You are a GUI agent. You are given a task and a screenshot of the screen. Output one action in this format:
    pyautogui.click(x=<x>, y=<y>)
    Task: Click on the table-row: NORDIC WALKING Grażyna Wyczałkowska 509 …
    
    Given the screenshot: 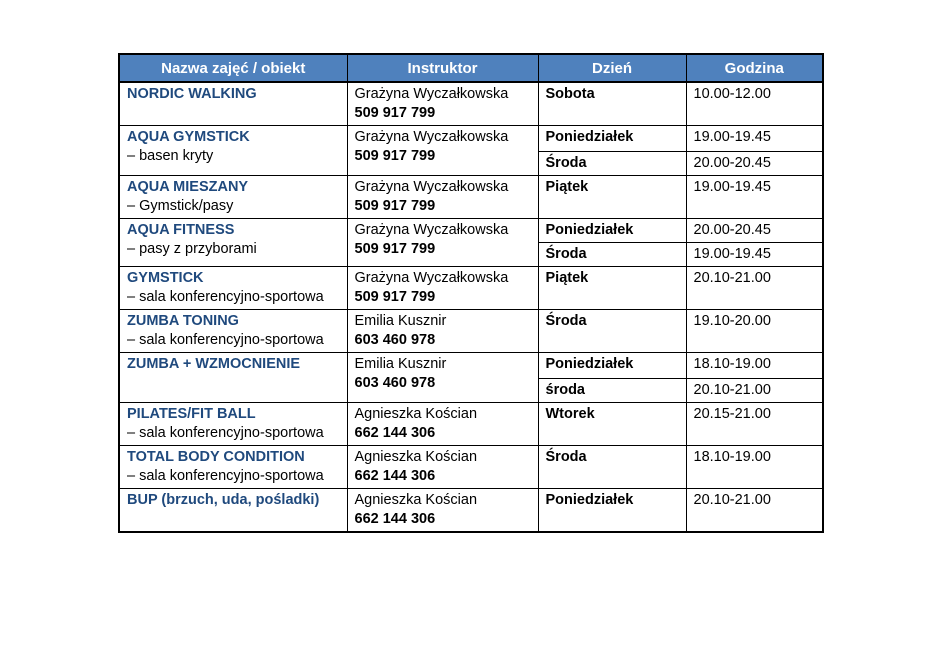 What is the action you would take?
    pyautogui.click(x=471, y=103)
    